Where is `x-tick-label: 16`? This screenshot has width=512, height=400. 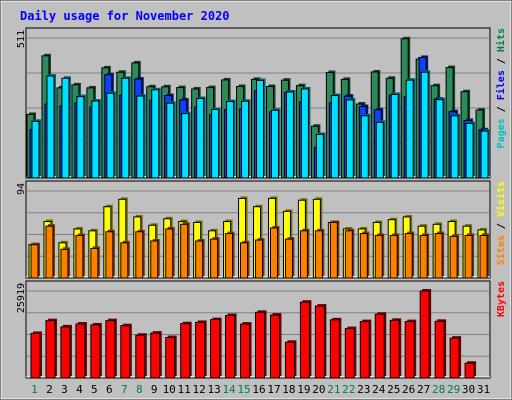 x-tick-label: 16 is located at coordinates (258, 389).